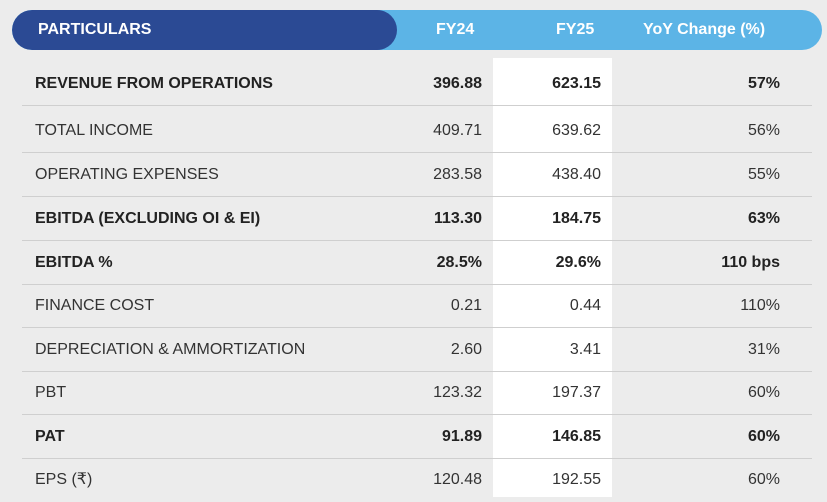 The image size is (827, 502). I want to click on row-label: OPERATING EXPENSES, so click(127, 174).